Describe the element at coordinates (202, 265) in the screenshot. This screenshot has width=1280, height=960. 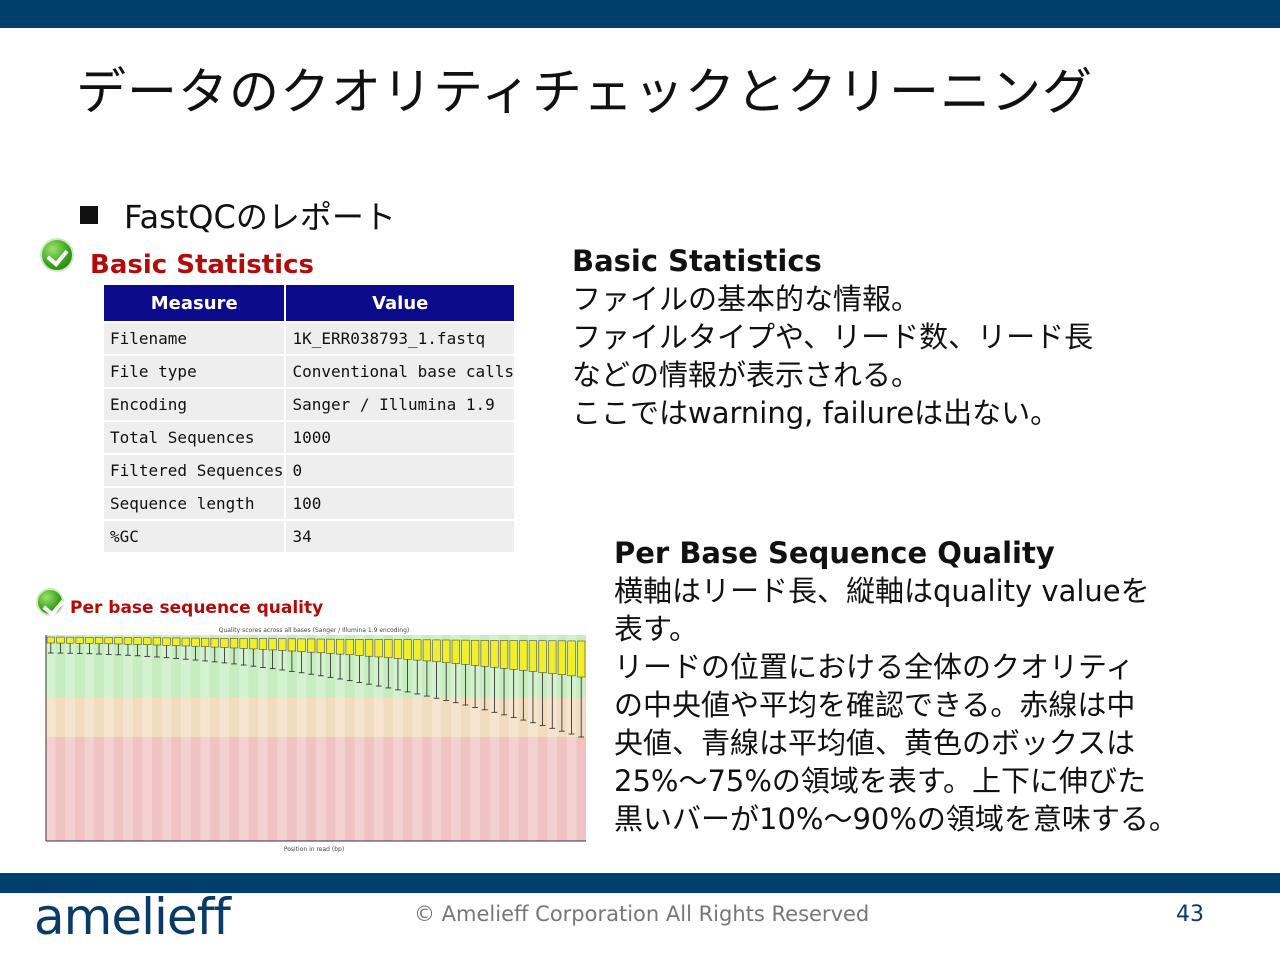
I see `basic-stats-heading: Basic Statistics` at that location.